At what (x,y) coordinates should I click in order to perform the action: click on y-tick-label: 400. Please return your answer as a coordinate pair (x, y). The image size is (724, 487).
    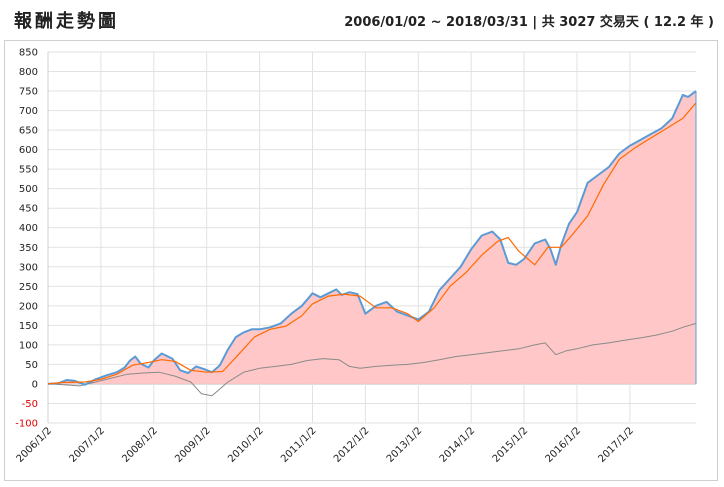
    Looking at the image, I should click on (28, 228).